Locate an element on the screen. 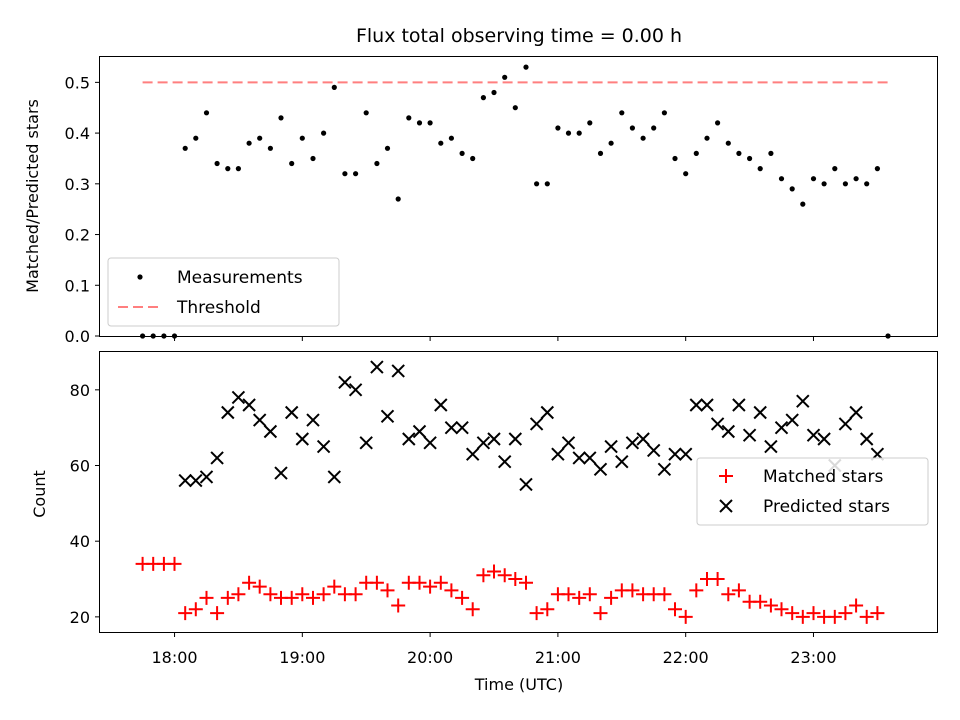 The width and height of the screenshot is (960, 720). legend-measurements-marker is located at coordinates (140, 277).